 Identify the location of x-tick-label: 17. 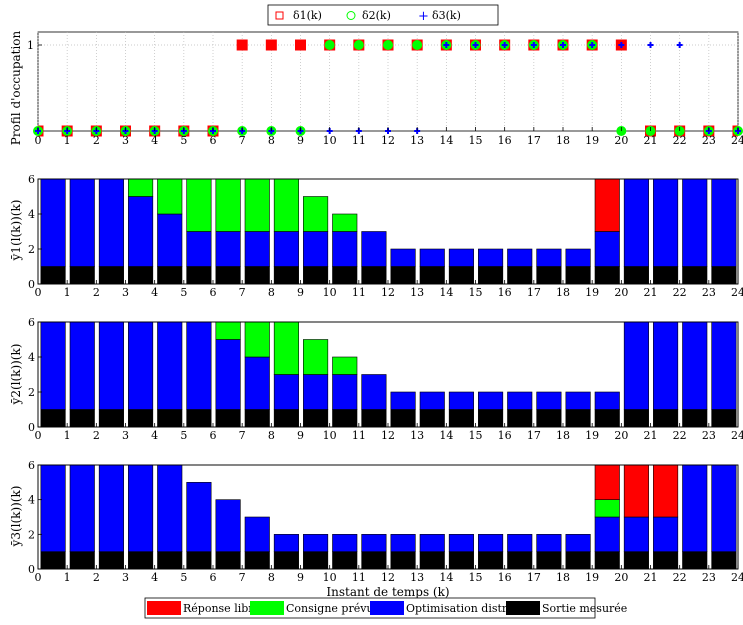
(534, 577).